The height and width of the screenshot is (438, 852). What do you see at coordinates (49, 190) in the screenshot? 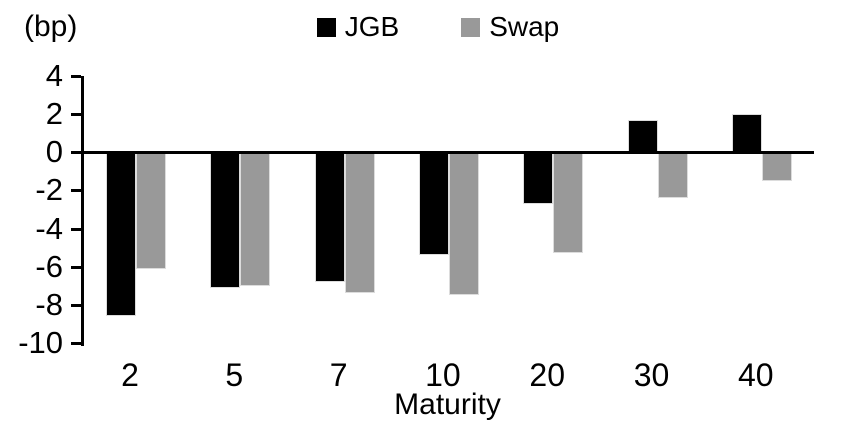
I see `y-tick-label--2: -2` at bounding box center [49, 190].